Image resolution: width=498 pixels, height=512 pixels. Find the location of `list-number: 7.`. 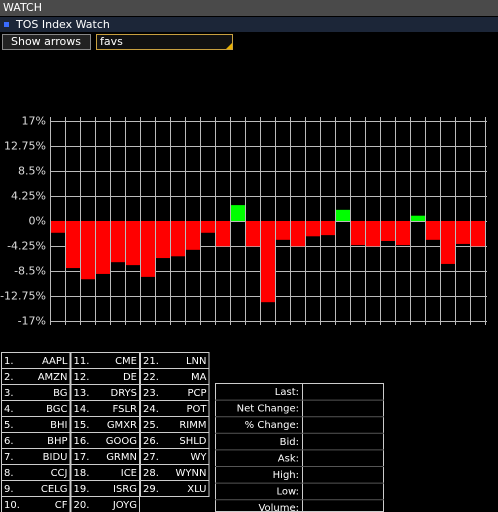

list-number: 7. is located at coordinates (9, 457).